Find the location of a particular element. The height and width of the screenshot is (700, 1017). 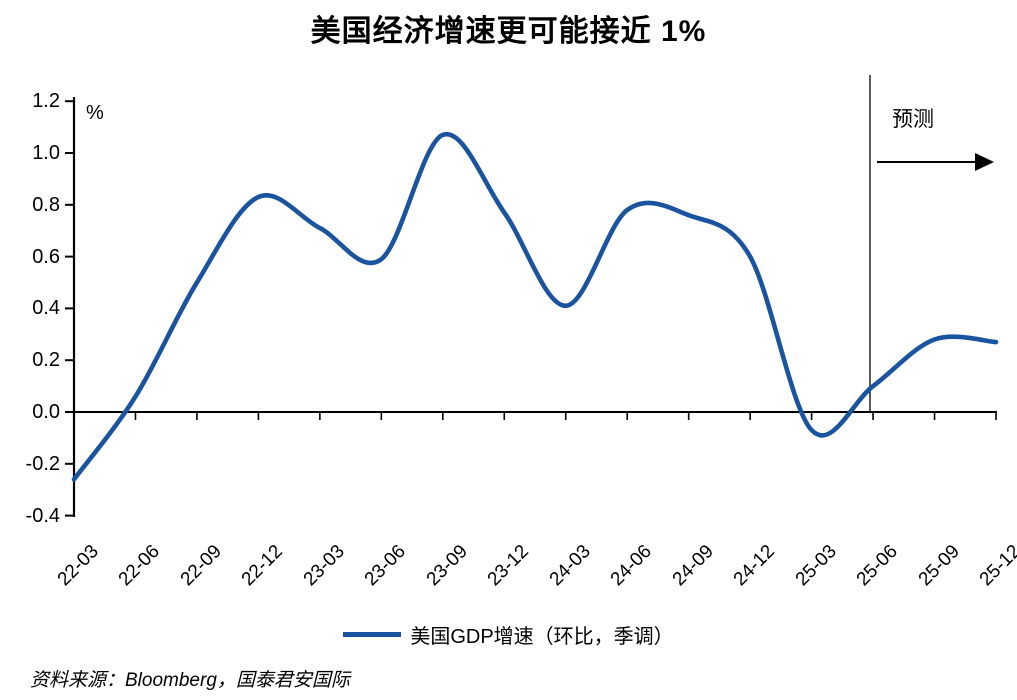

y-tick-label: 0.4 is located at coordinates (46, 308).